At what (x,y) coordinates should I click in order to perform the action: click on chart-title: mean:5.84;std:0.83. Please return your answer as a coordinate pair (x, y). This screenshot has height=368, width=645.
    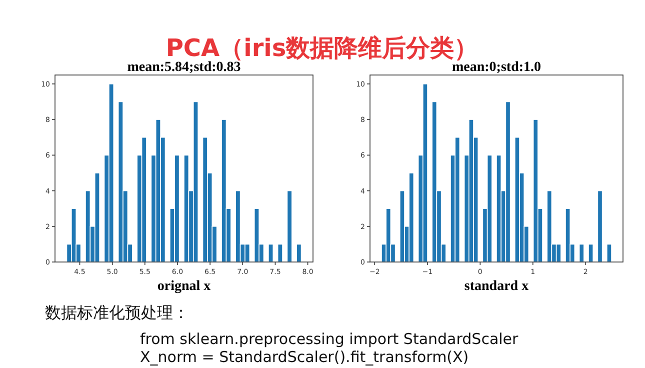
    Looking at the image, I should click on (184, 67).